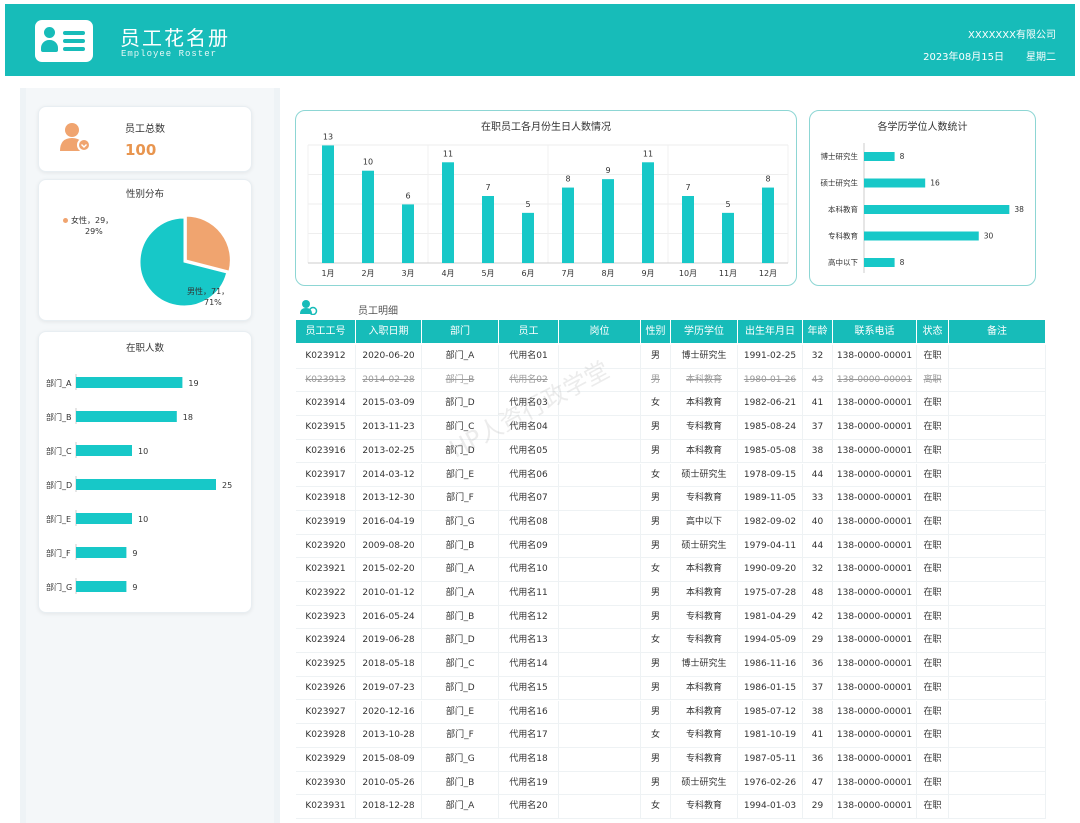 Image resolution: width=1080 pixels, height=823 pixels. Describe the element at coordinates (460, 712) in the screenshot. I see `table-cell: 部门_E` at that location.